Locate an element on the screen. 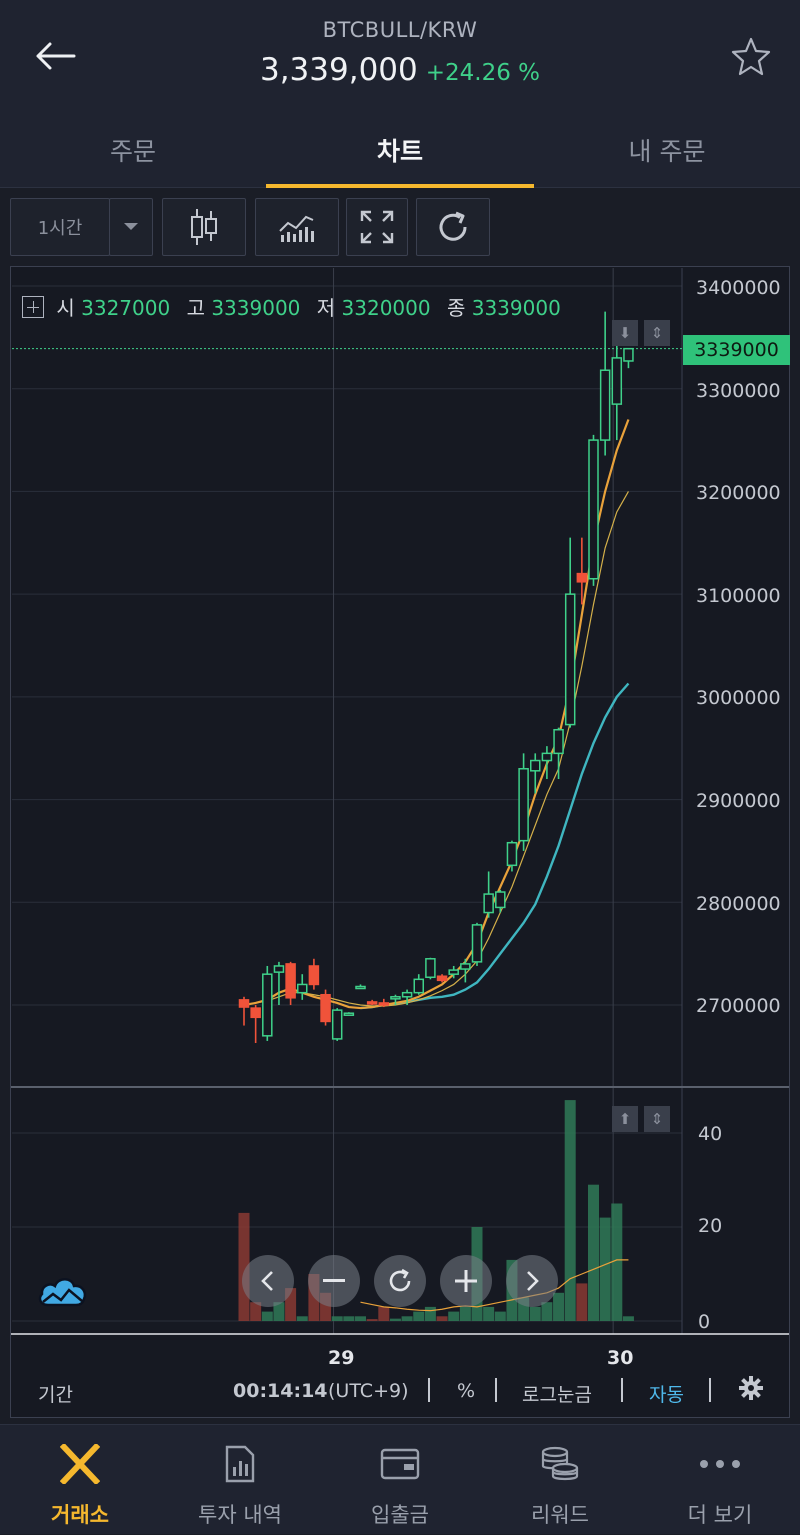 The height and width of the screenshot is (1535, 800). fullscreen-button is located at coordinates (377, 227).